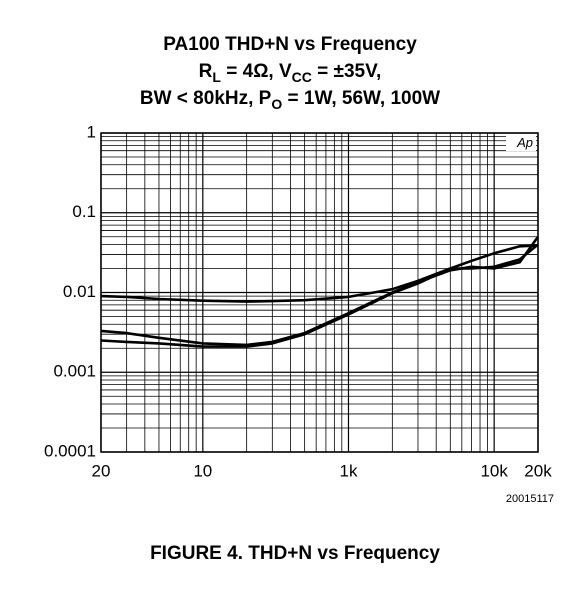 This screenshot has height=600, width=577. What do you see at coordinates (302, 77) in the screenshot?
I see `title-subscript: CC` at bounding box center [302, 77].